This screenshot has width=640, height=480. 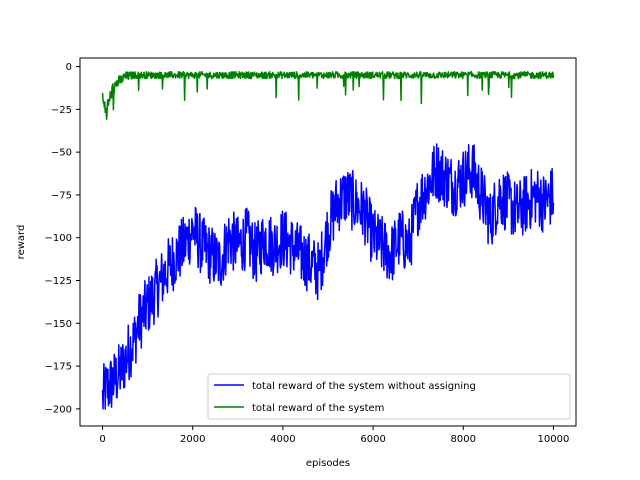 I want to click on legend-label-system: total reward of the system, so click(x=318, y=408).